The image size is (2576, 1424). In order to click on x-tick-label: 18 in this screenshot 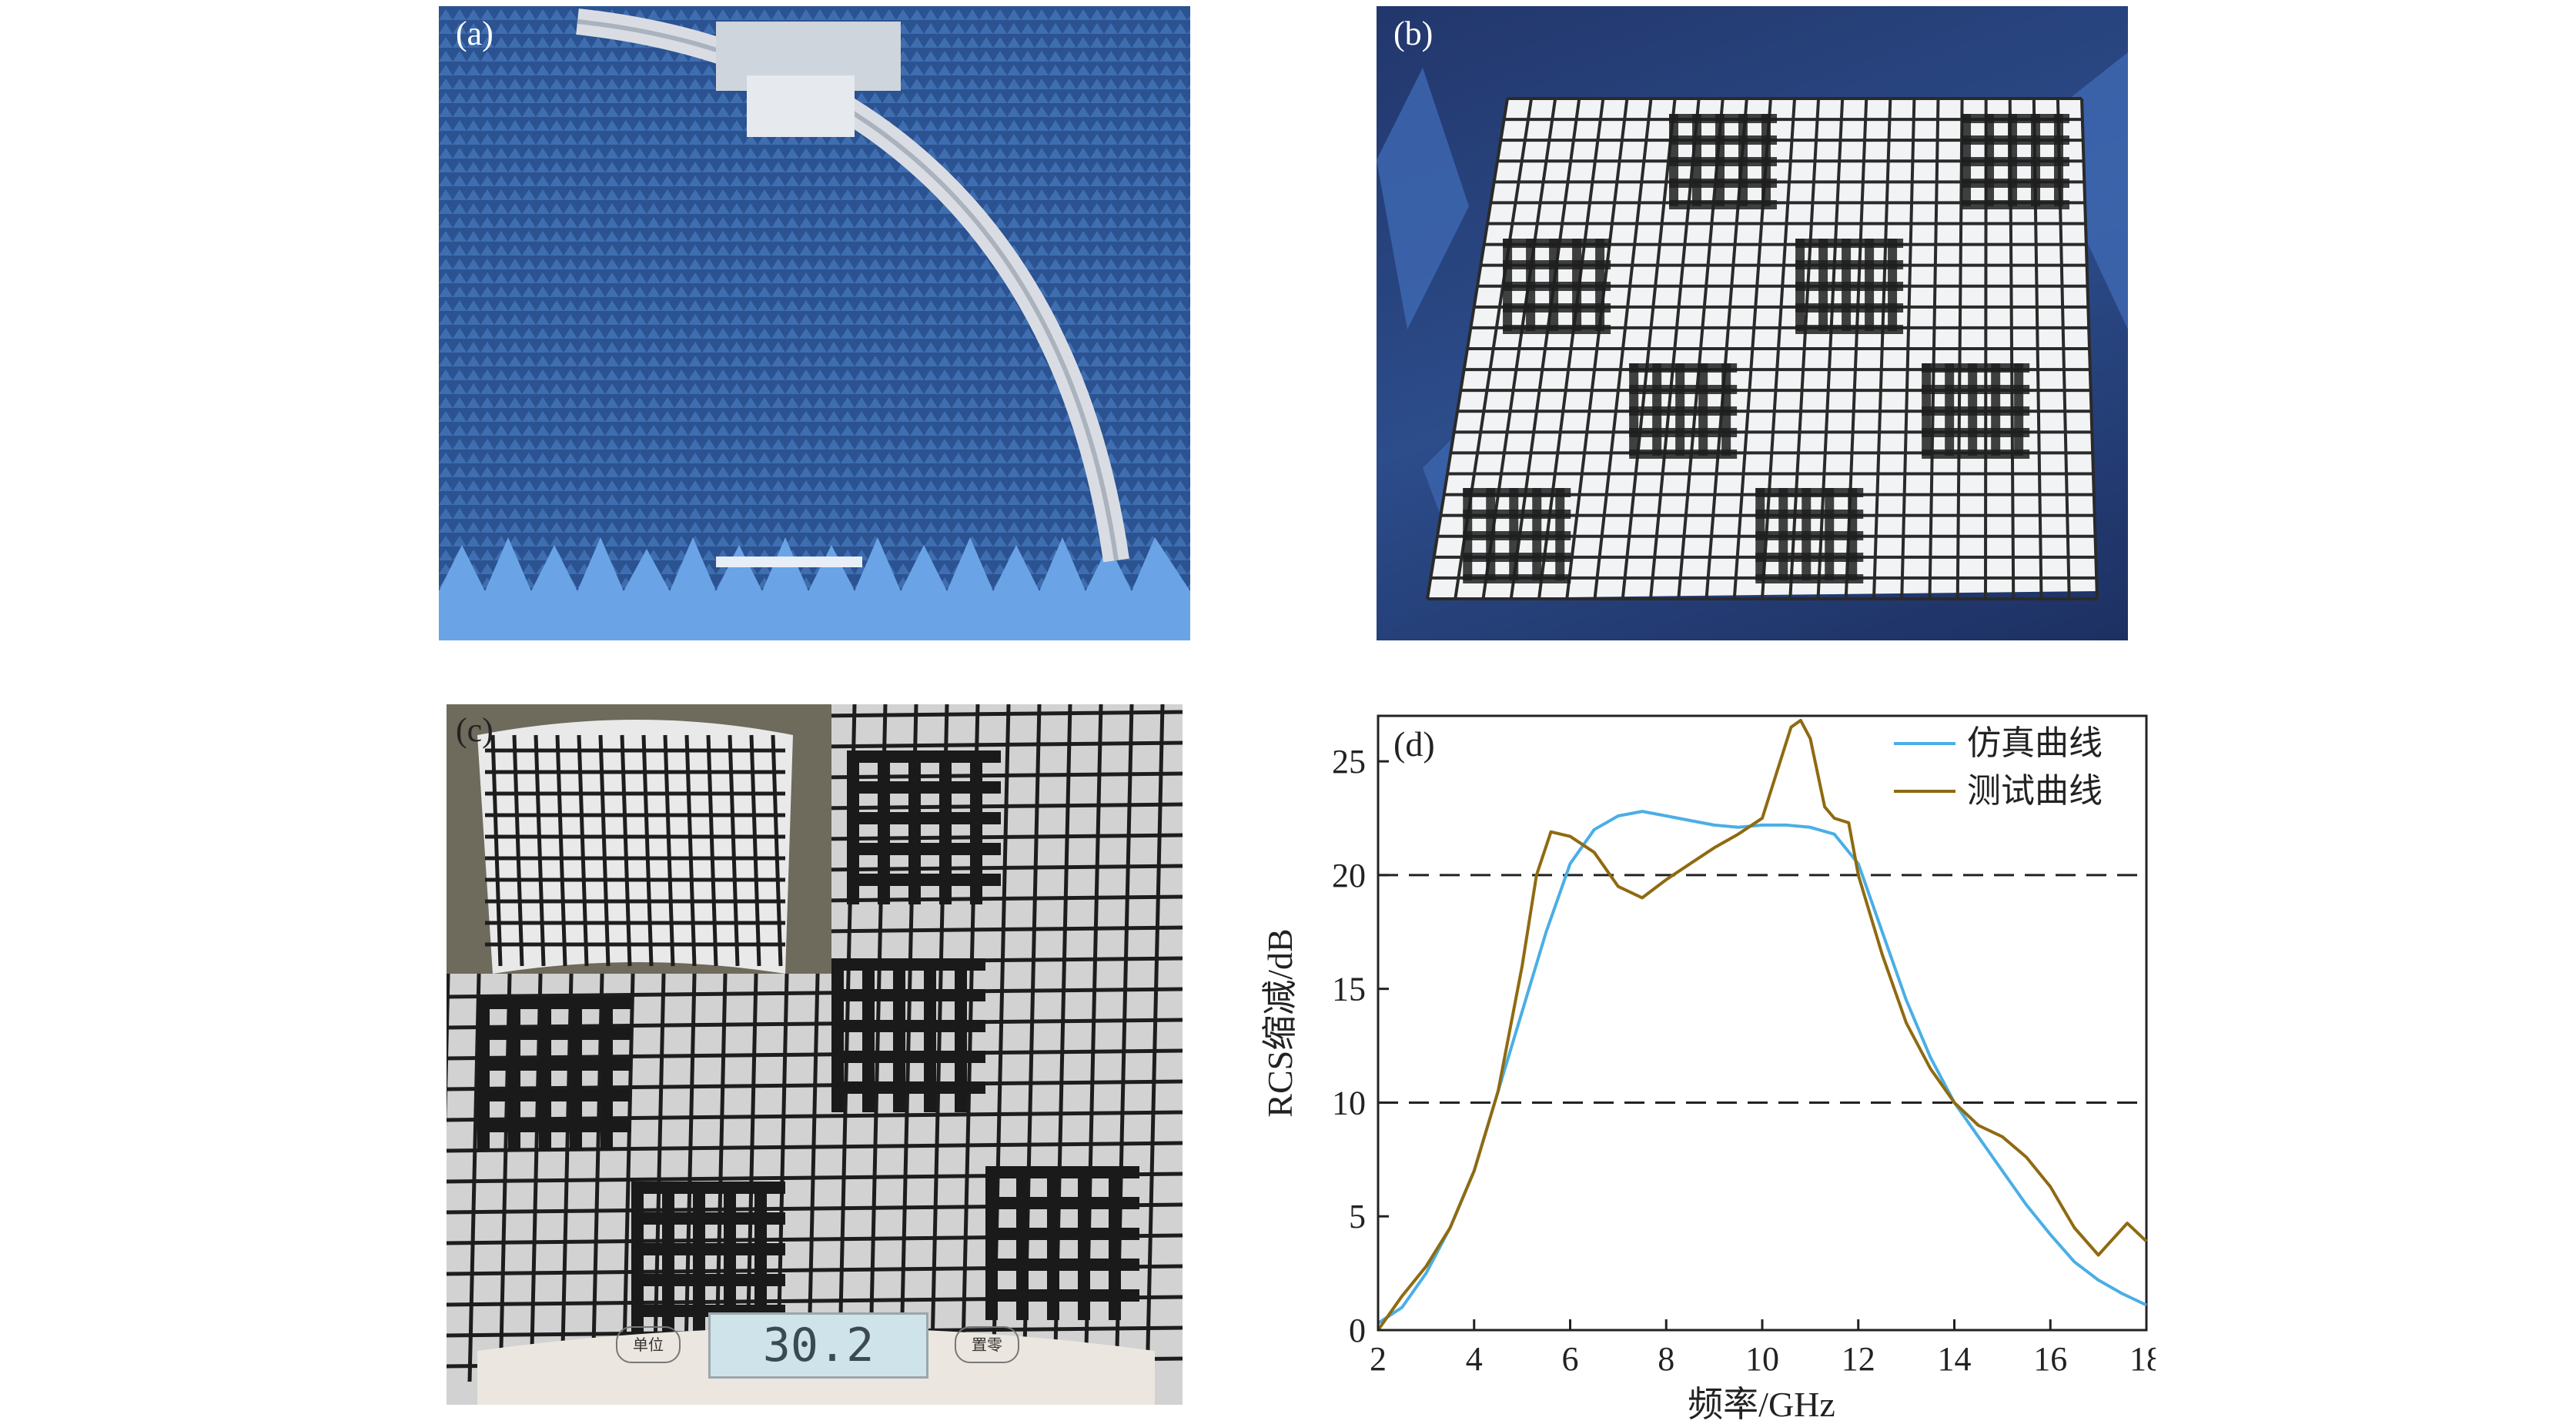, I will do `click(2142, 1359)`.